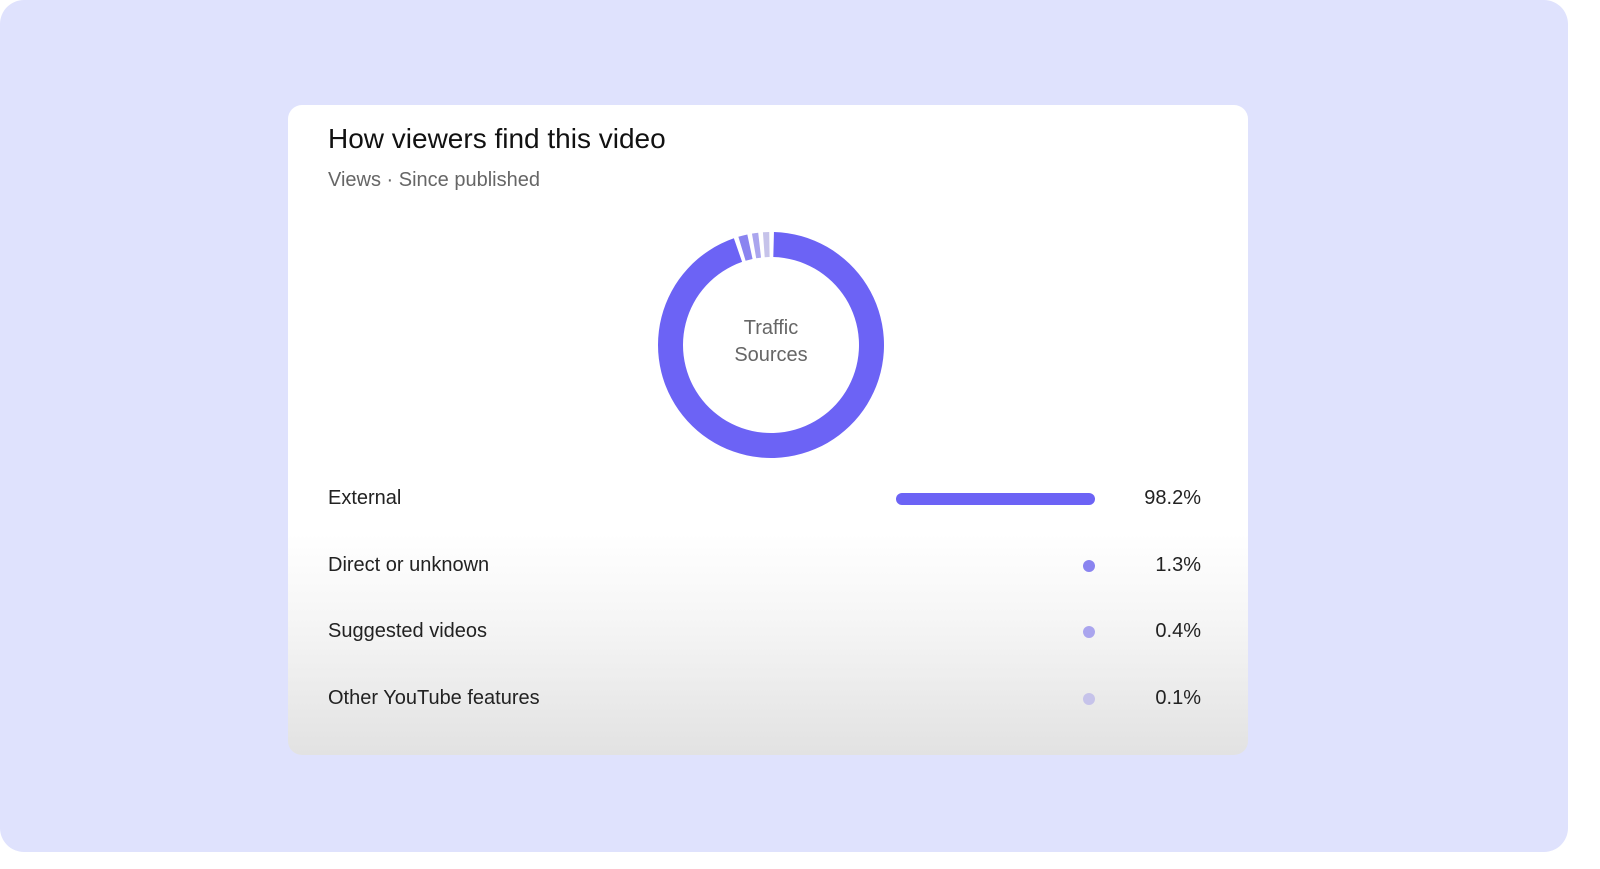  What do you see at coordinates (497, 138) in the screenshot?
I see `card-title: How viewers find this video` at bounding box center [497, 138].